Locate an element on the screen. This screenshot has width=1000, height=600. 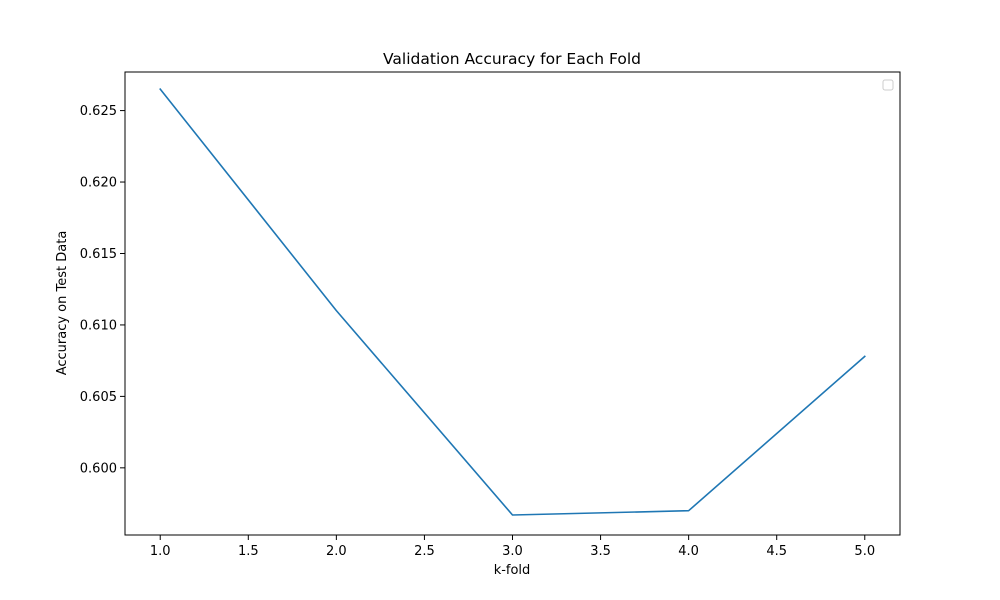
y-tick-label: 0.600 is located at coordinates (98, 468).